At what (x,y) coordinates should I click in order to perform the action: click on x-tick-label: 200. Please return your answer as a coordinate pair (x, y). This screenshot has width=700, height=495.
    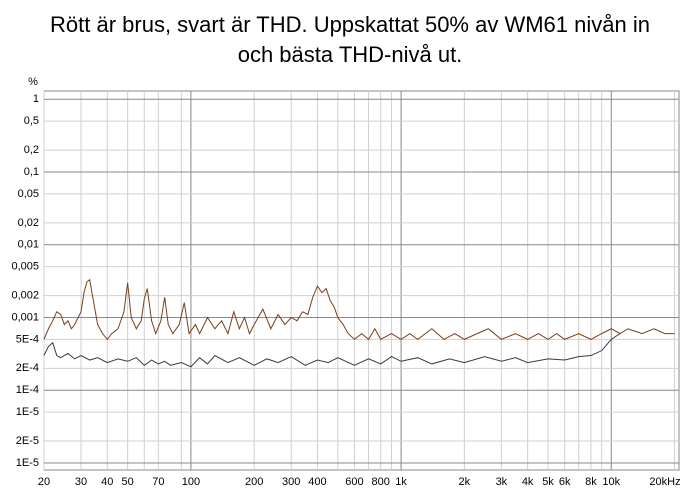
    Looking at the image, I should click on (254, 482).